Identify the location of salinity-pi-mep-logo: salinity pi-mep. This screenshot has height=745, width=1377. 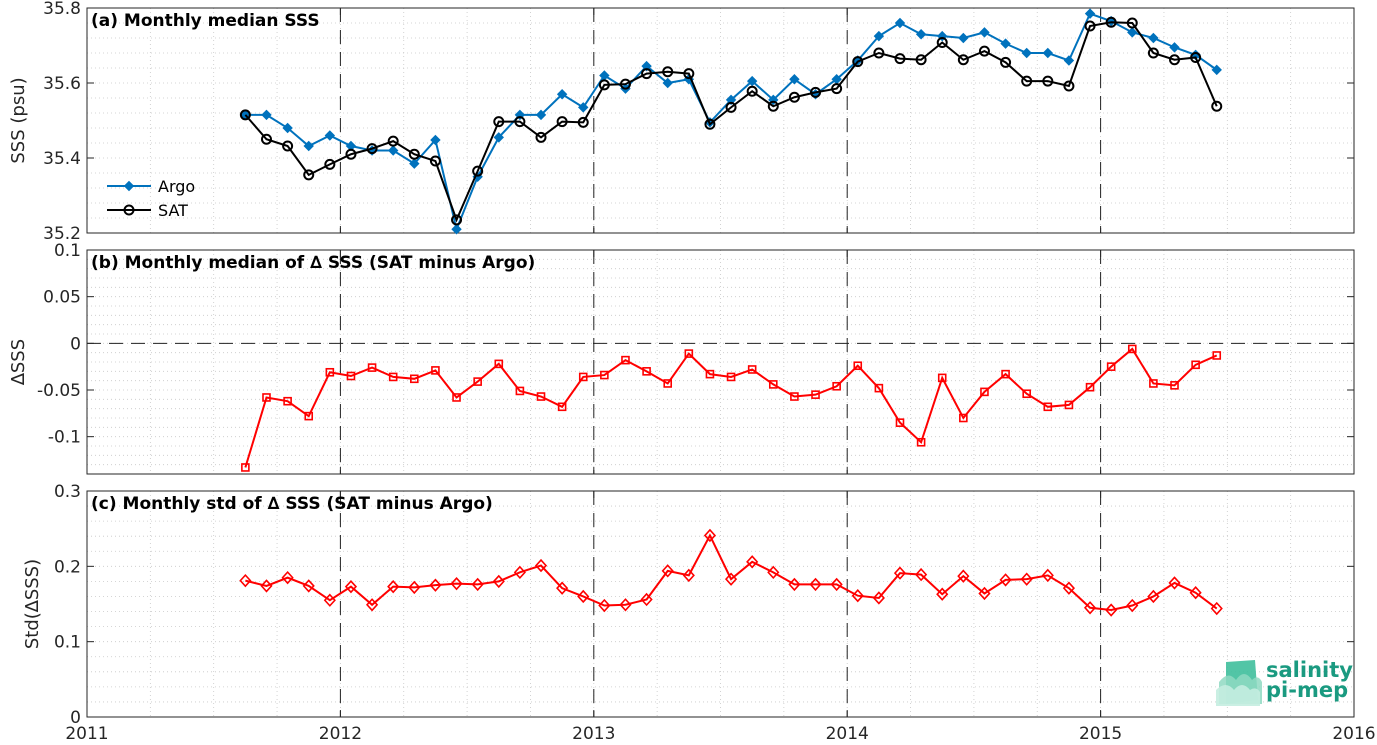
(1284, 682).